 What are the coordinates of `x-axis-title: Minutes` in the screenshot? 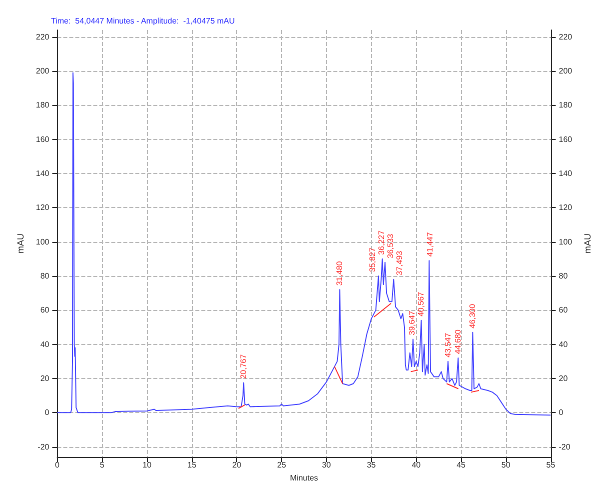 It's located at (304, 478).